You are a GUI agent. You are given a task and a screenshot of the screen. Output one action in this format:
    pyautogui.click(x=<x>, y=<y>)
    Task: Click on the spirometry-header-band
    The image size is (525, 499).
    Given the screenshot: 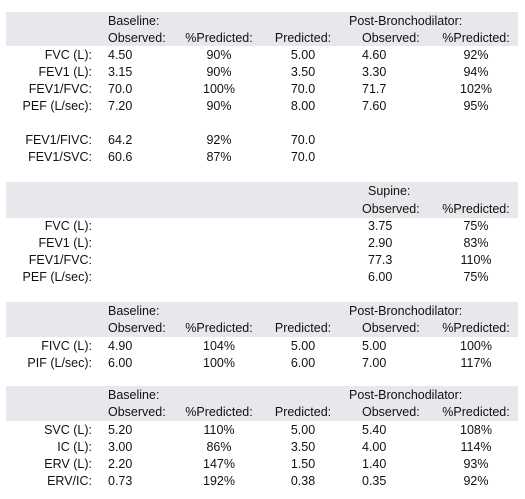 What is the action you would take?
    pyautogui.click(x=262, y=29)
    